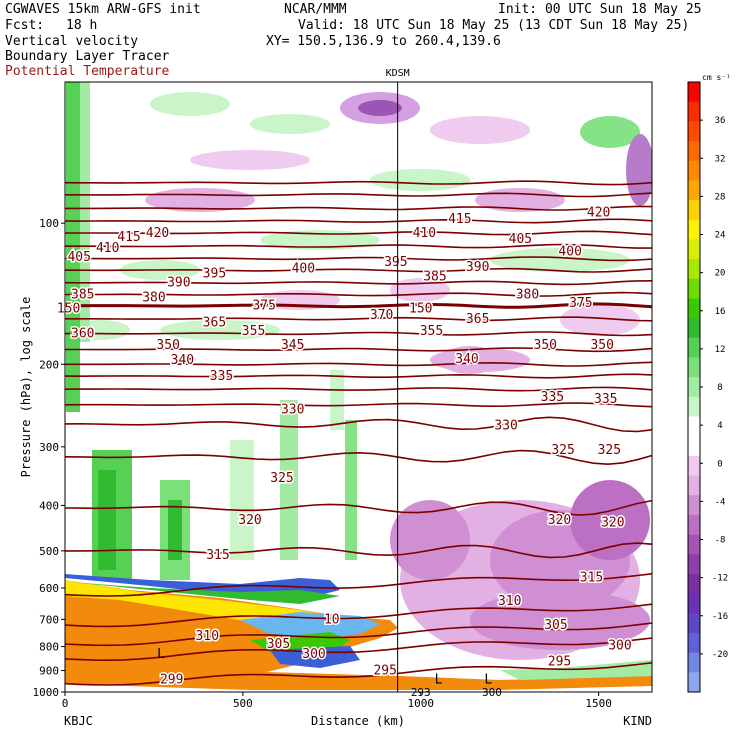  Describe the element at coordinates (559, 661) in the screenshot. I see `contour-label: 295` at that location.